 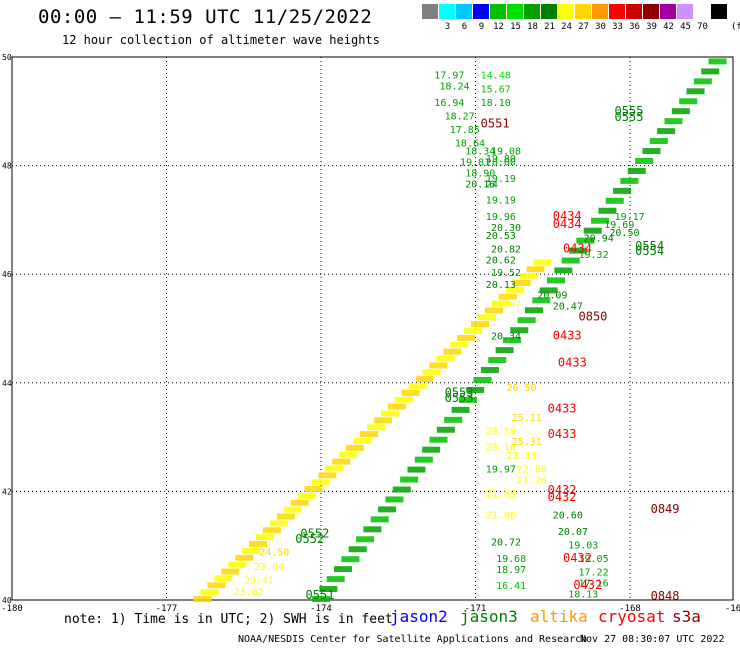 What do you see at coordinates (7, 600) in the screenshot?
I see `lat-tick-label: 40` at bounding box center [7, 600].